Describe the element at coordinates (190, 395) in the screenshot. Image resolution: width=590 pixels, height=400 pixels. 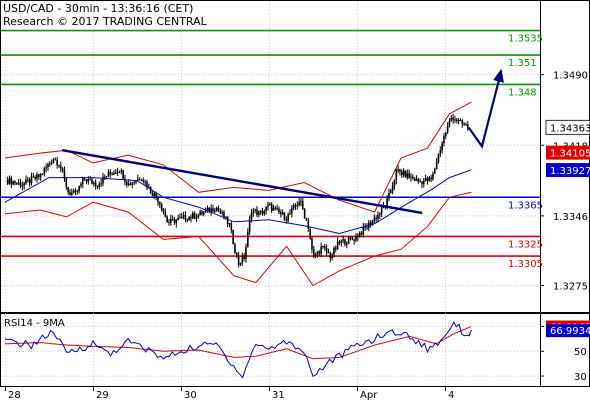
I see `x-tick-label: 30` at that location.